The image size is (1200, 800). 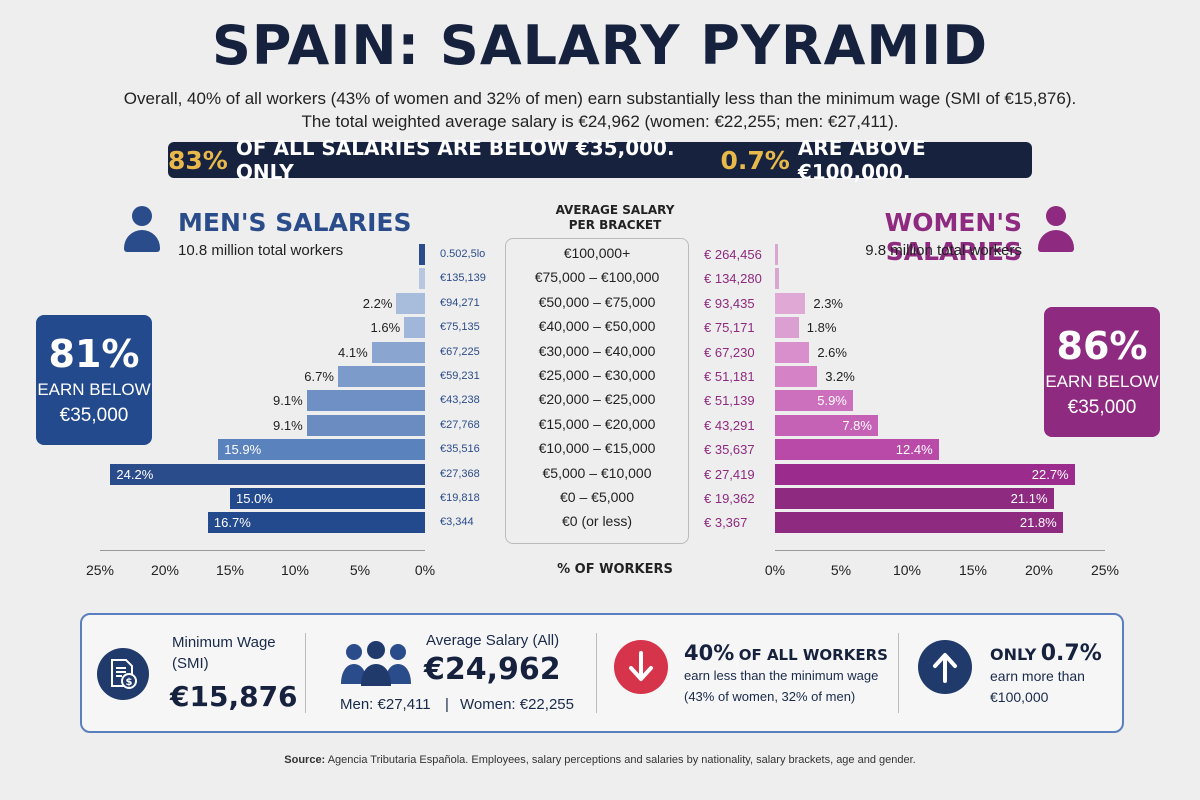 What do you see at coordinates (828, 303) in the screenshot?
I see `women-pct-label: 2.3%` at bounding box center [828, 303].